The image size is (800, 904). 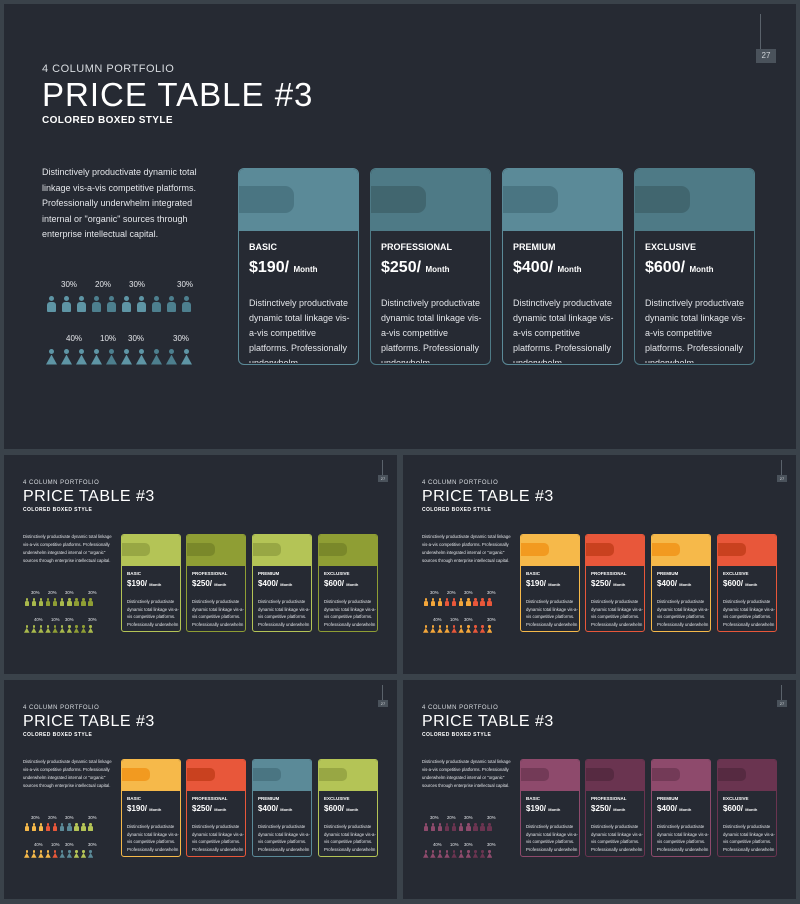 I want to click on percent-label: 30%, so click(x=468, y=619).